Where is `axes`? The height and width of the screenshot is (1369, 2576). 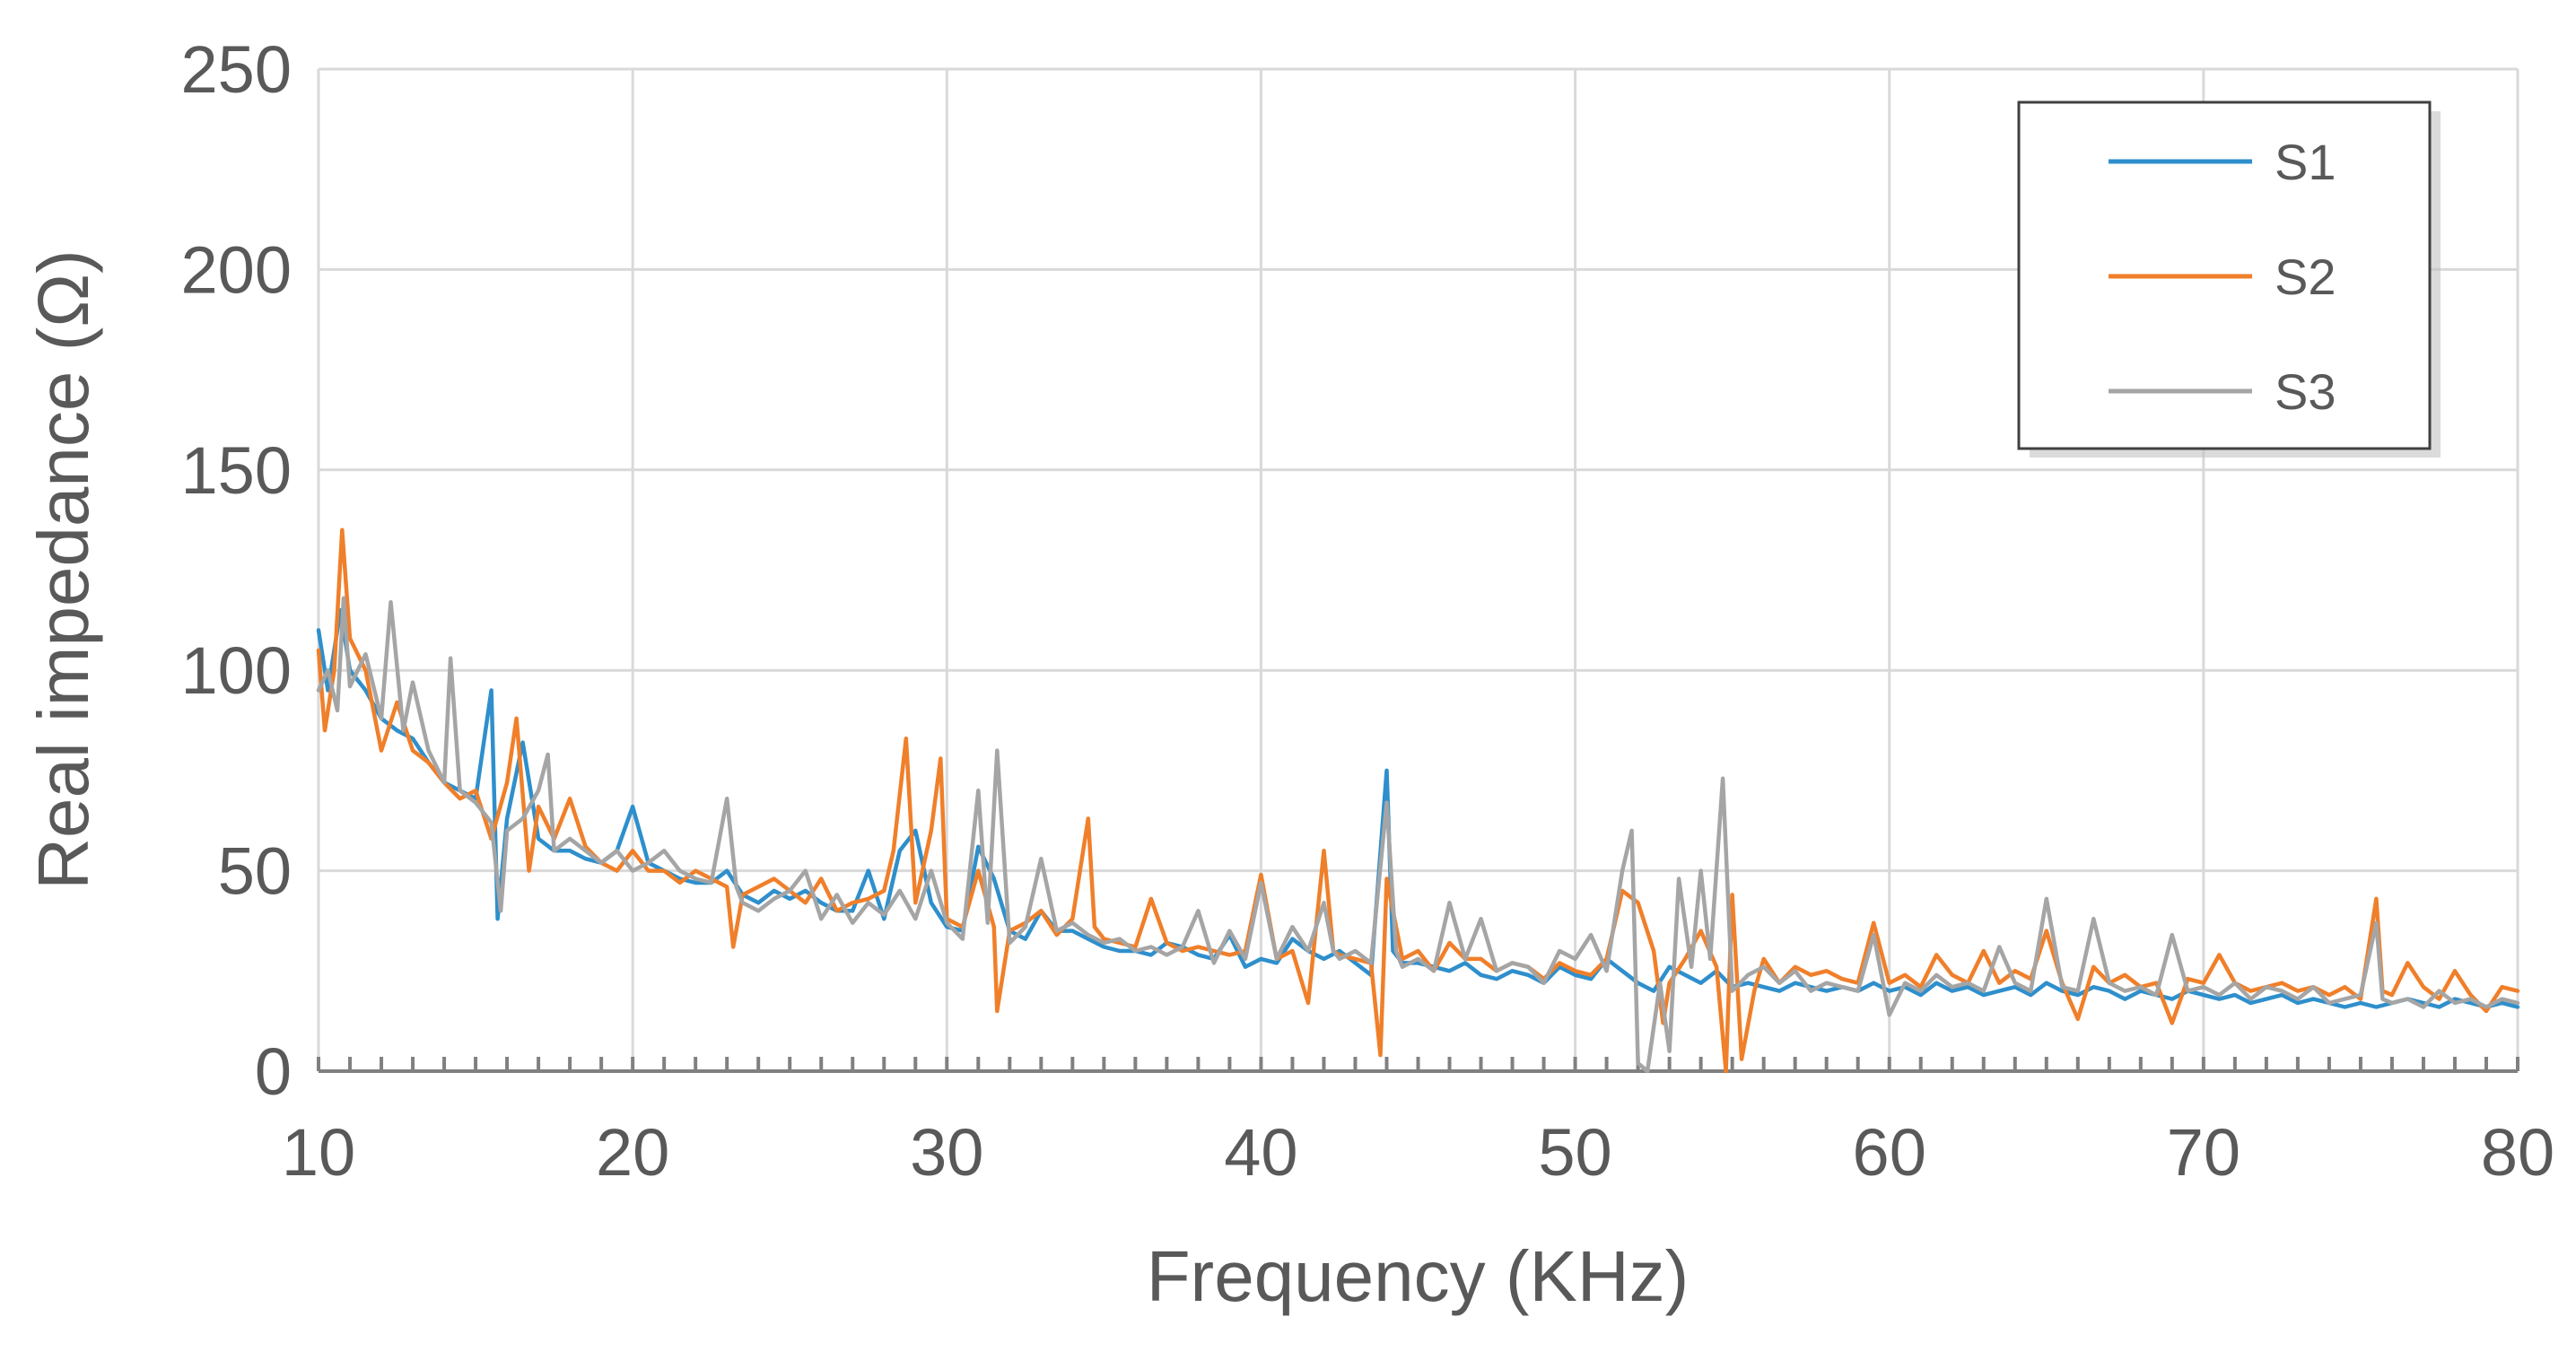
axes is located at coordinates (1418, 1065).